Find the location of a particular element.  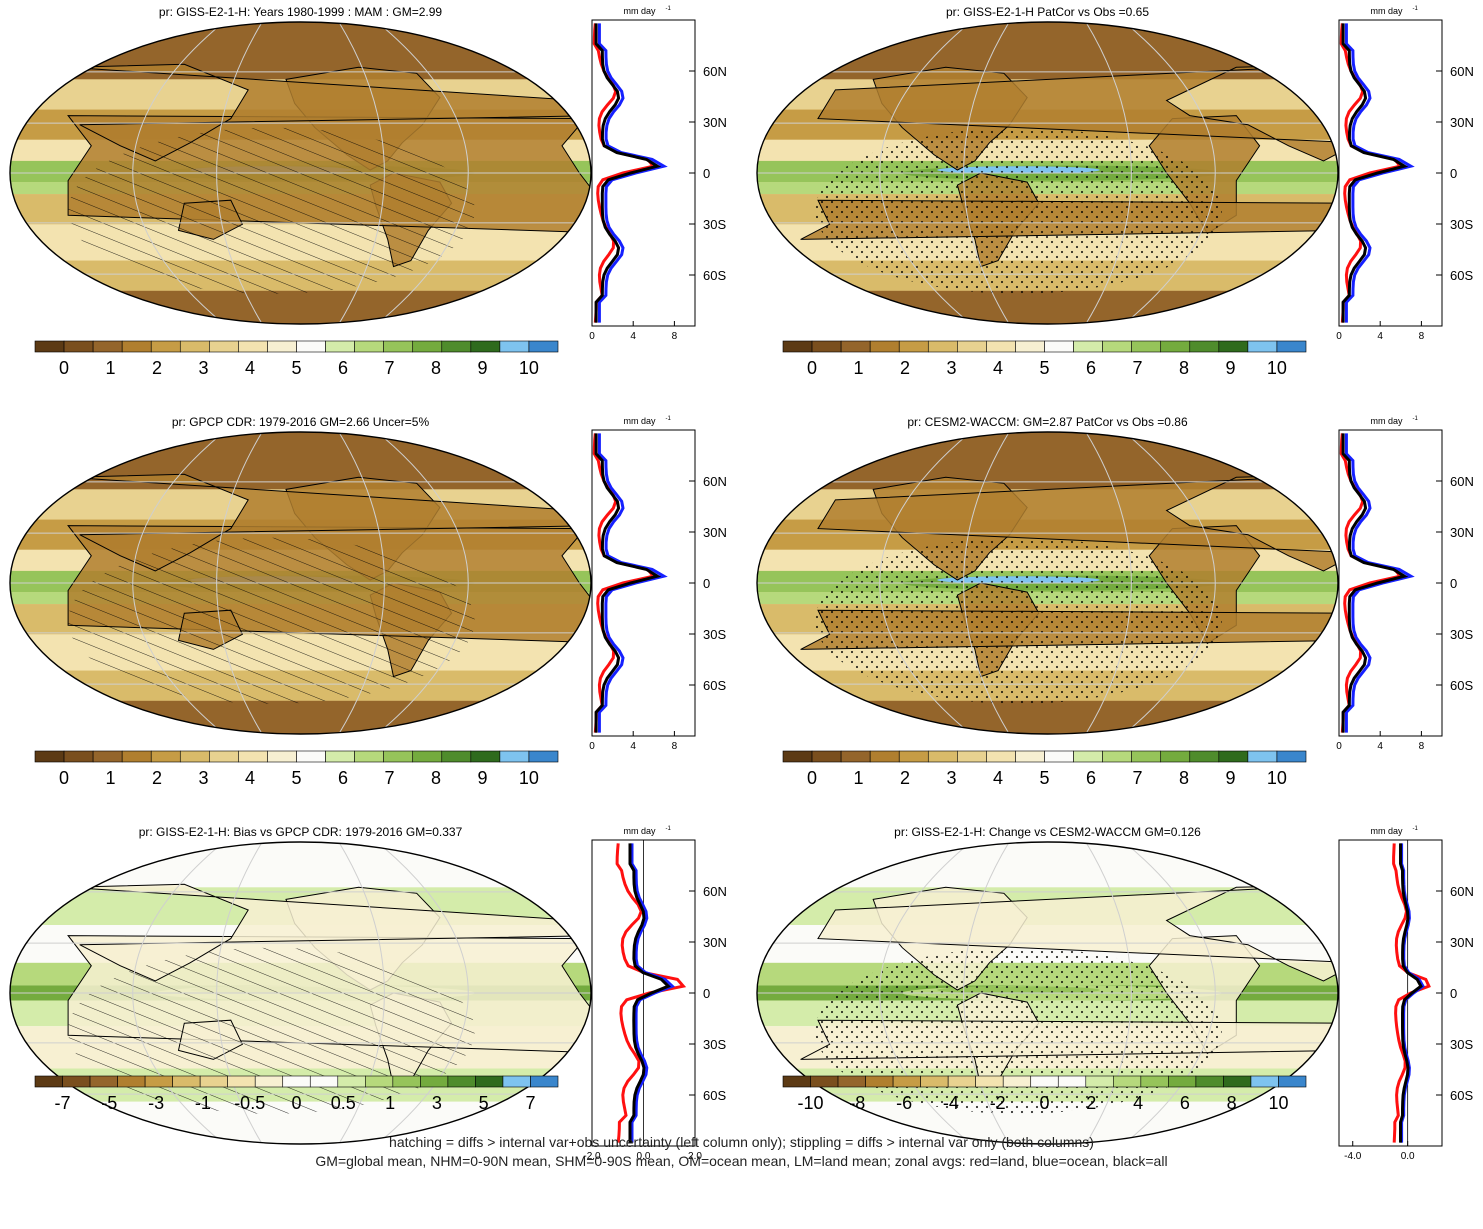

colorbar-tick-label: -3 is located at coordinates (156, 1103).